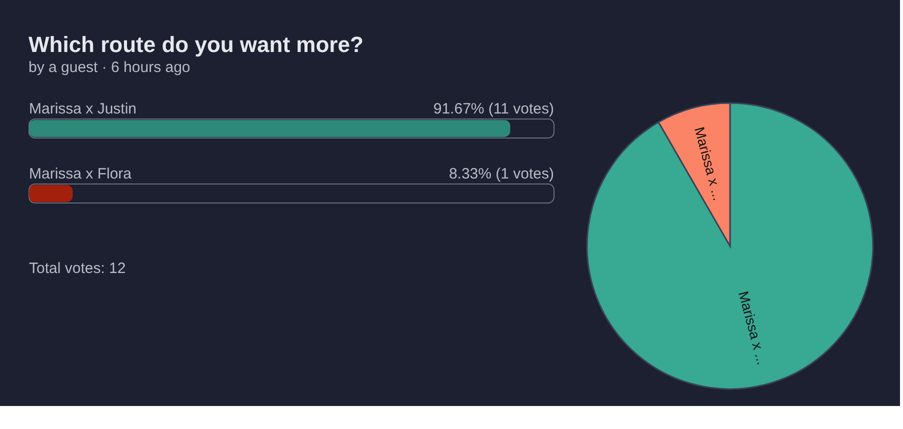  I want to click on data-label: 8.33% (1 votes), so click(501, 174).